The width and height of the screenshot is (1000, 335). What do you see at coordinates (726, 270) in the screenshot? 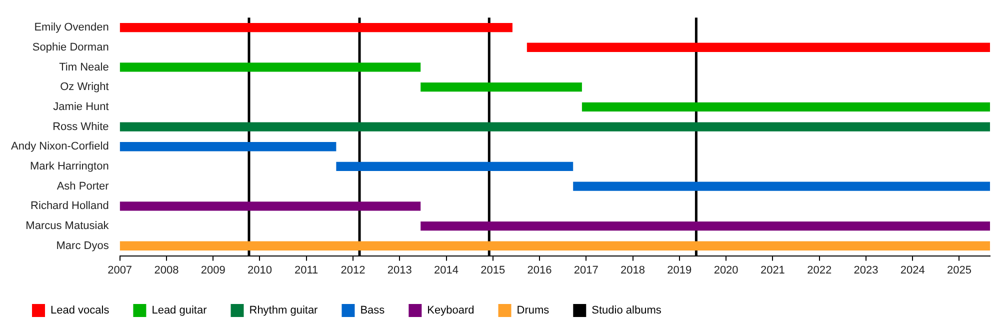
I see `x-tick-label: 2020` at bounding box center [726, 270].